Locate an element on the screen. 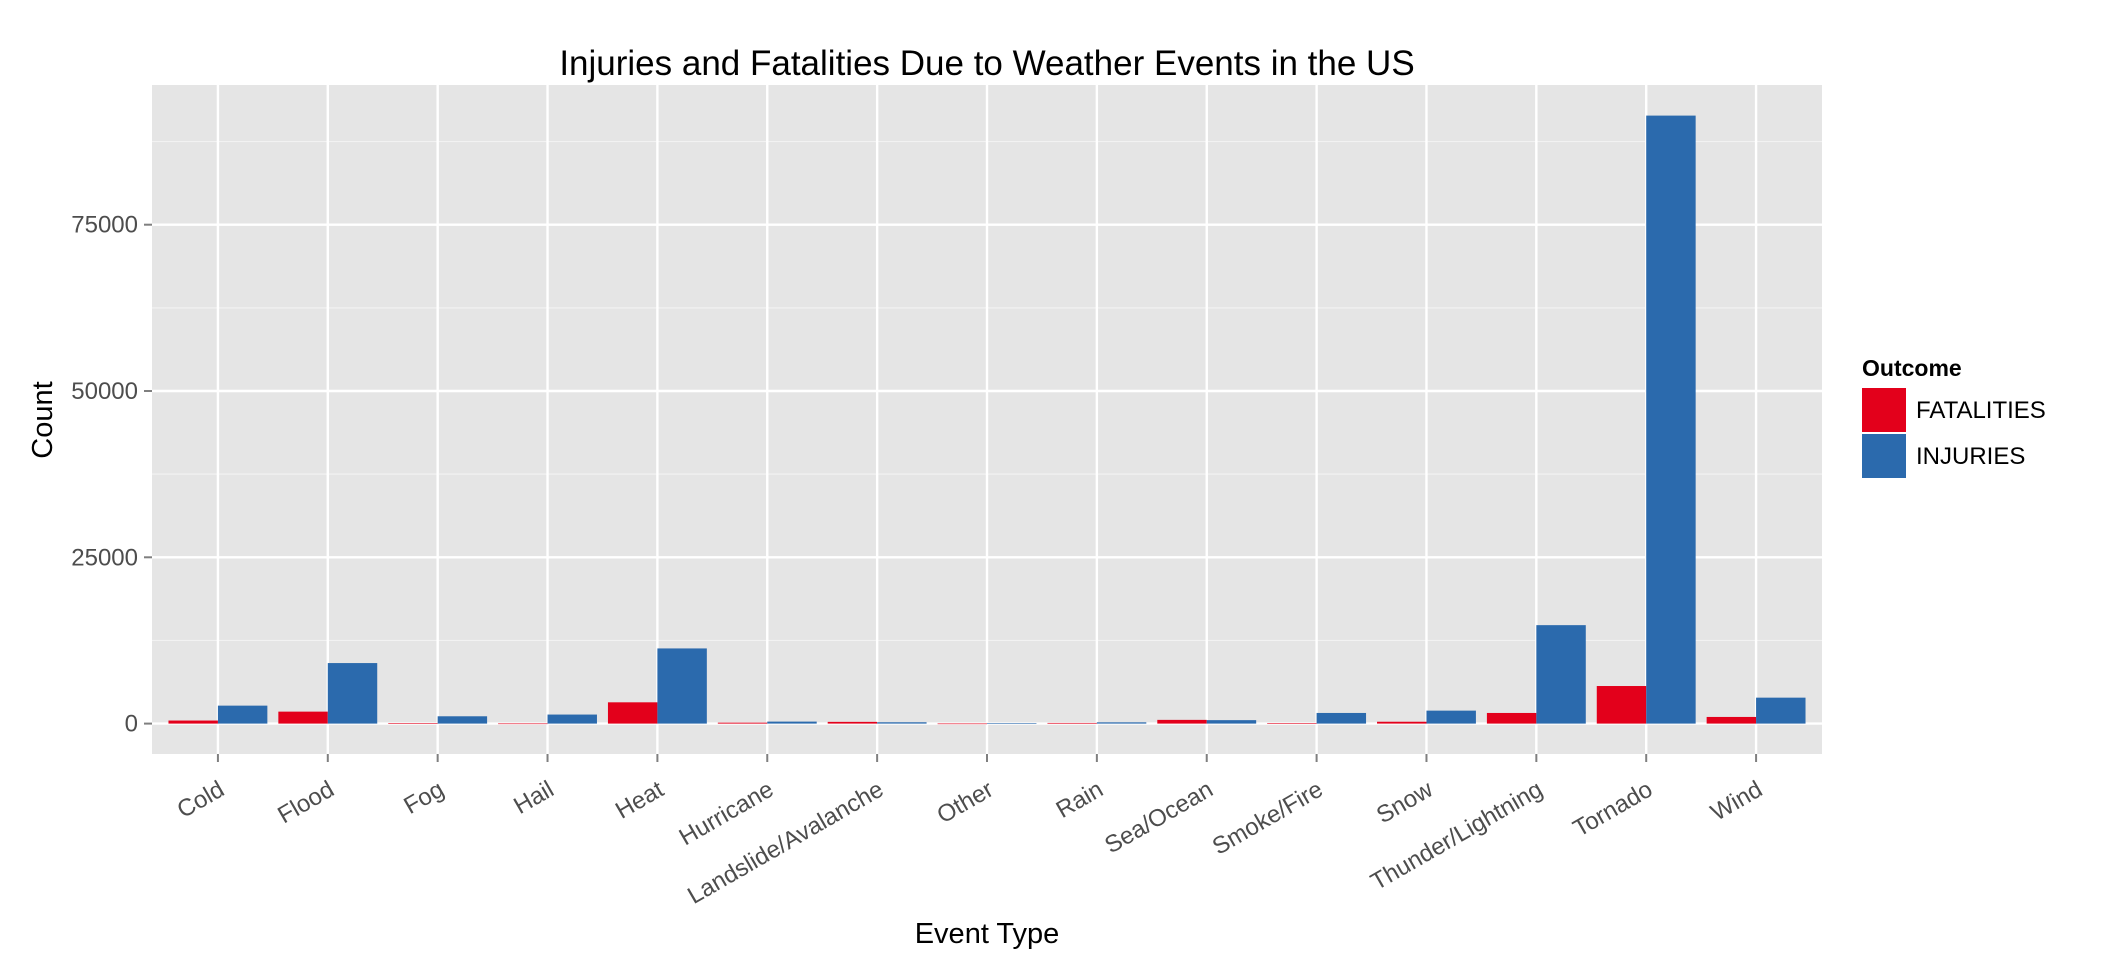  x-axis-title: Event Type is located at coordinates (987, 934).